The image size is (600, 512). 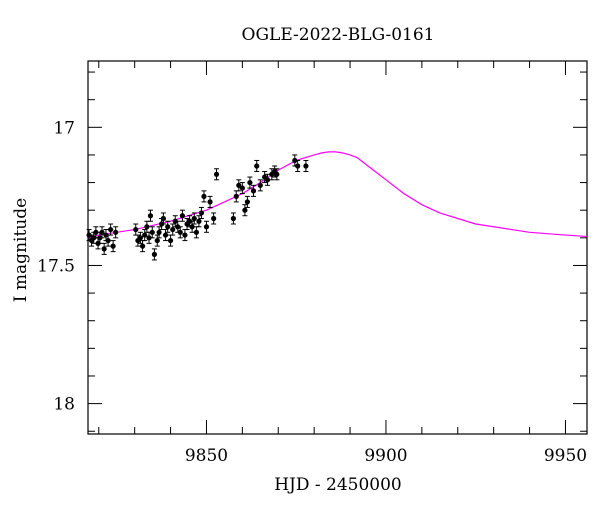 I want to click on x-tick-label: 9950, so click(x=565, y=456).